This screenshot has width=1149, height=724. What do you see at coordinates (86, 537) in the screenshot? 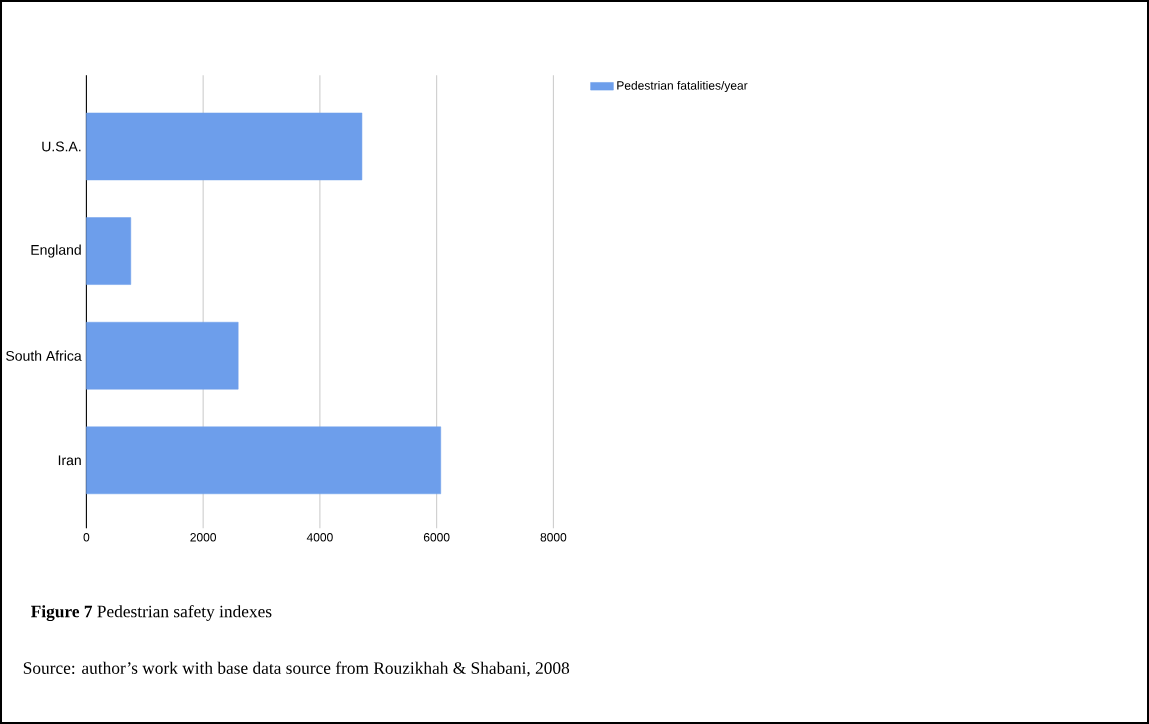
I see `x-tick-label: 0` at bounding box center [86, 537].